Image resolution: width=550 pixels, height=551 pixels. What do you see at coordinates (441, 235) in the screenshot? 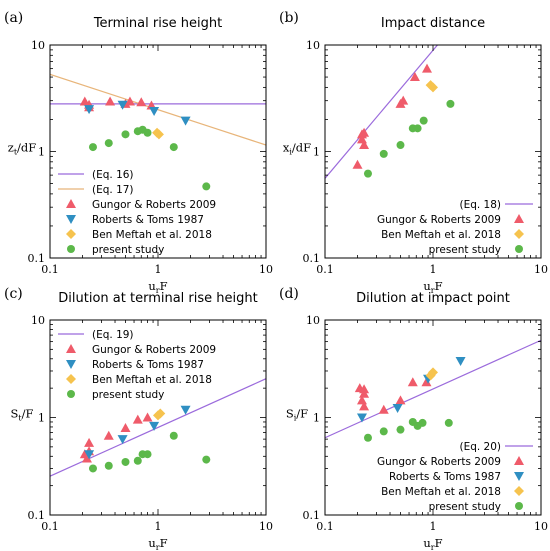
I see `legend-label: Ben Meftah et al. 2018` at bounding box center [441, 235].